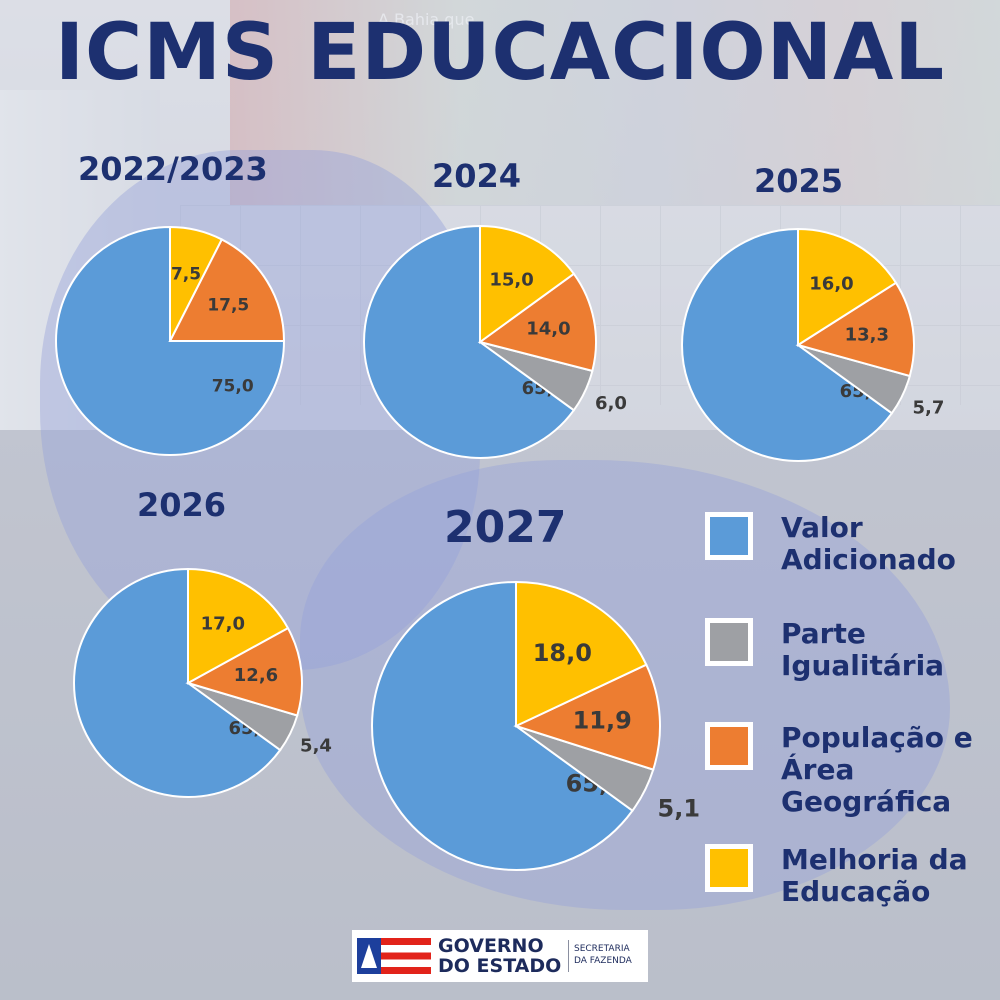 Image resolution: width=1000 pixels, height=1000 pixels. I want to click on data-label-melhoria-educacao: 18,0, so click(562, 653).